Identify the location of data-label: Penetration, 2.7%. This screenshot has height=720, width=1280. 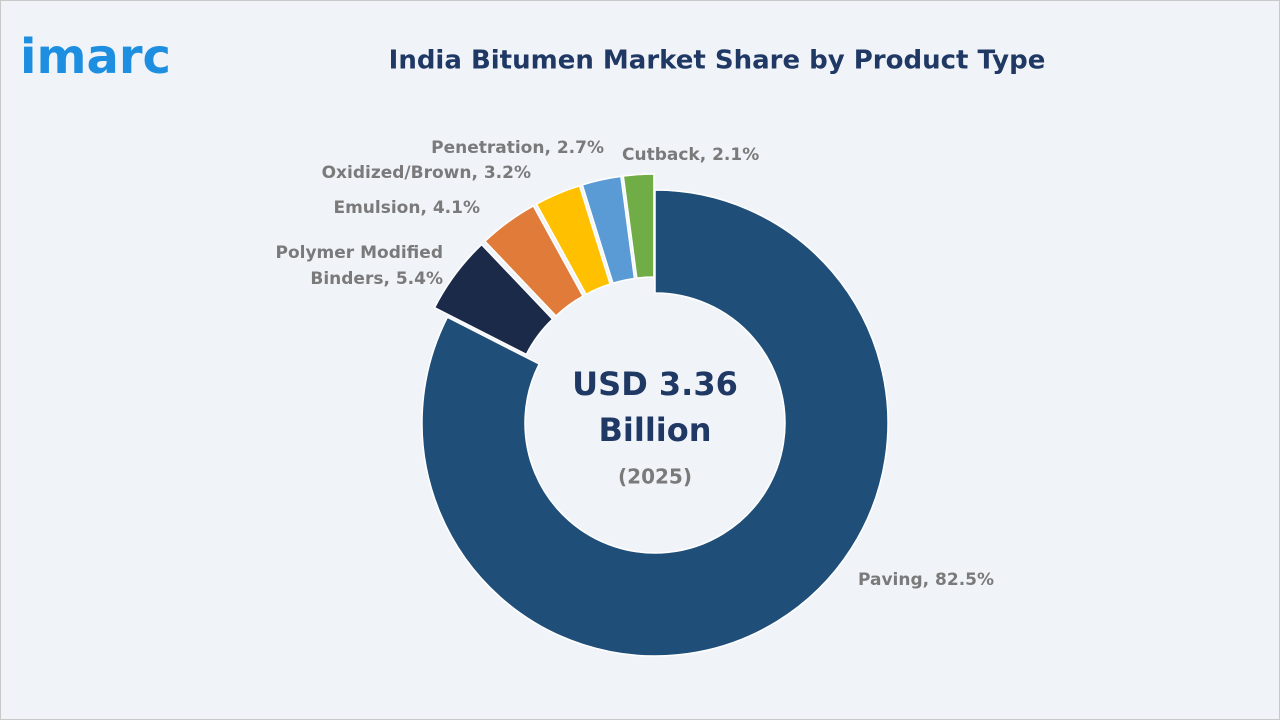
(517, 148).